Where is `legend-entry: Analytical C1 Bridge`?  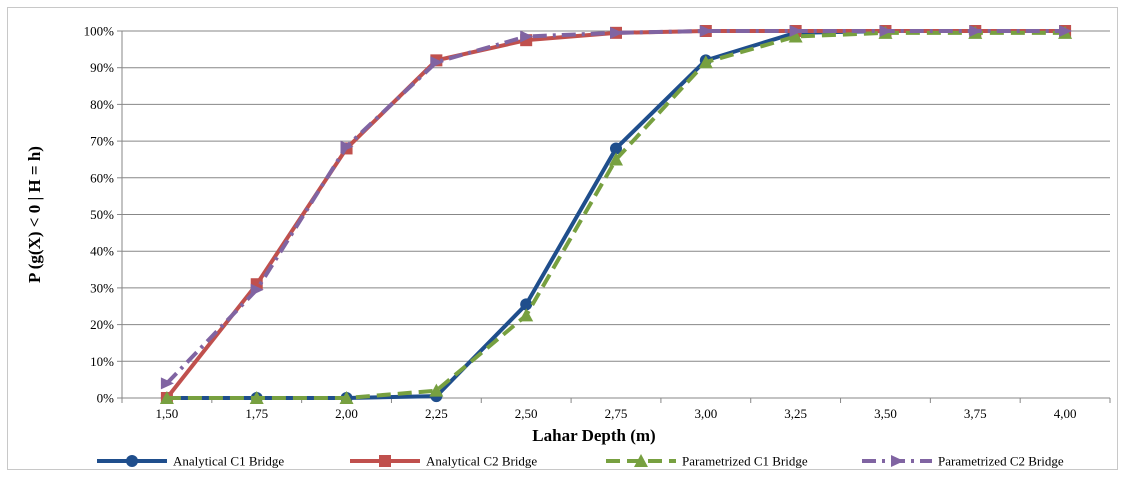
legend-entry: Analytical C1 Bridge is located at coordinates (190, 461).